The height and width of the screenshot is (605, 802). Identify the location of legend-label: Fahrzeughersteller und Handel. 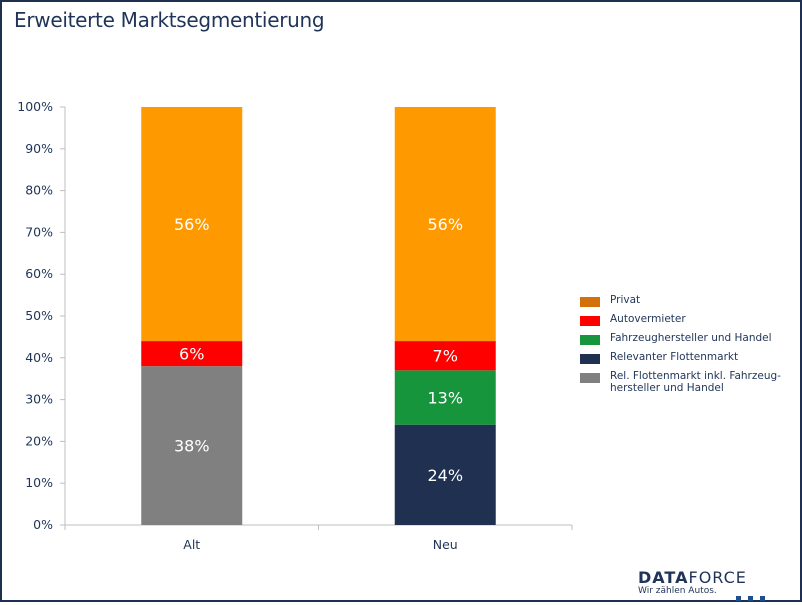
(691, 338).